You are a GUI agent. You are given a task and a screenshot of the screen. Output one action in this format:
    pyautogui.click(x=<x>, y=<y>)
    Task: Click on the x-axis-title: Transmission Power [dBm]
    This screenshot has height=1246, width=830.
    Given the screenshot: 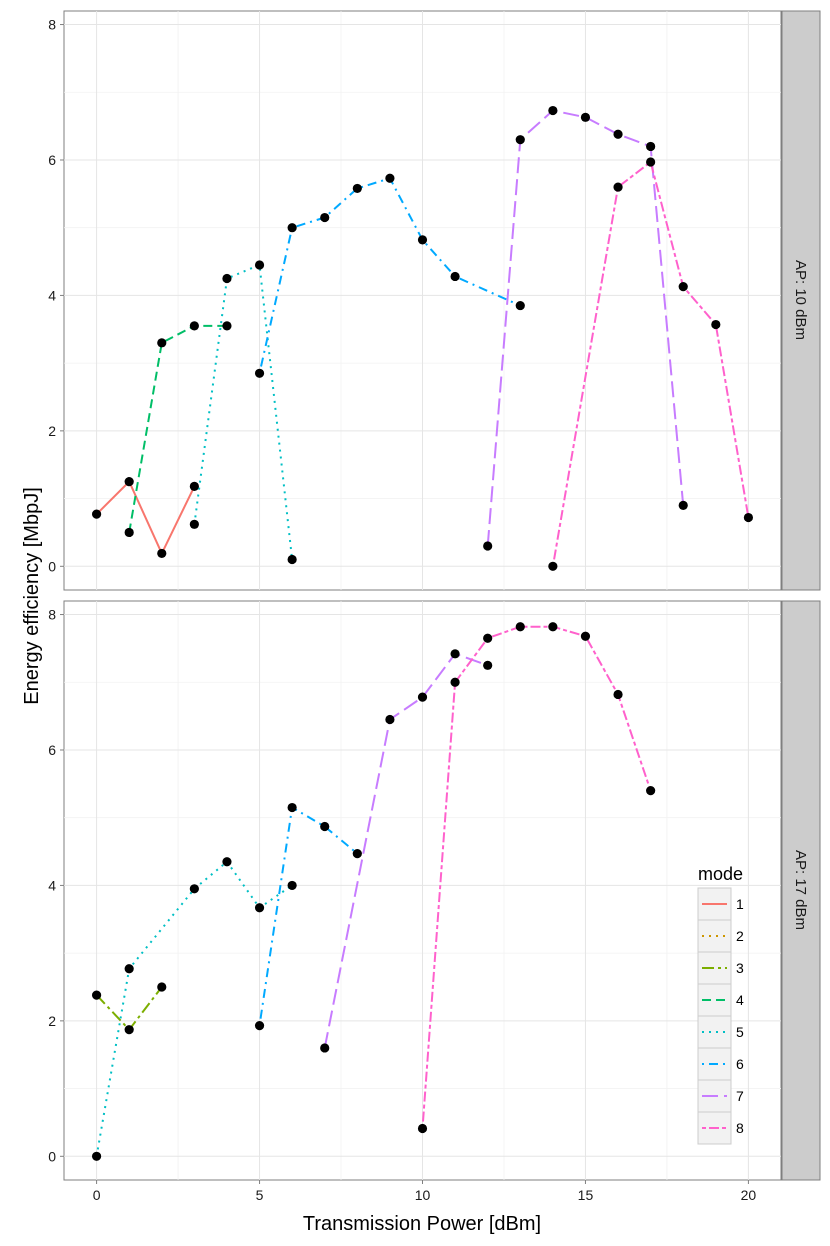 What is the action you would take?
    pyautogui.click(x=422, y=1224)
    